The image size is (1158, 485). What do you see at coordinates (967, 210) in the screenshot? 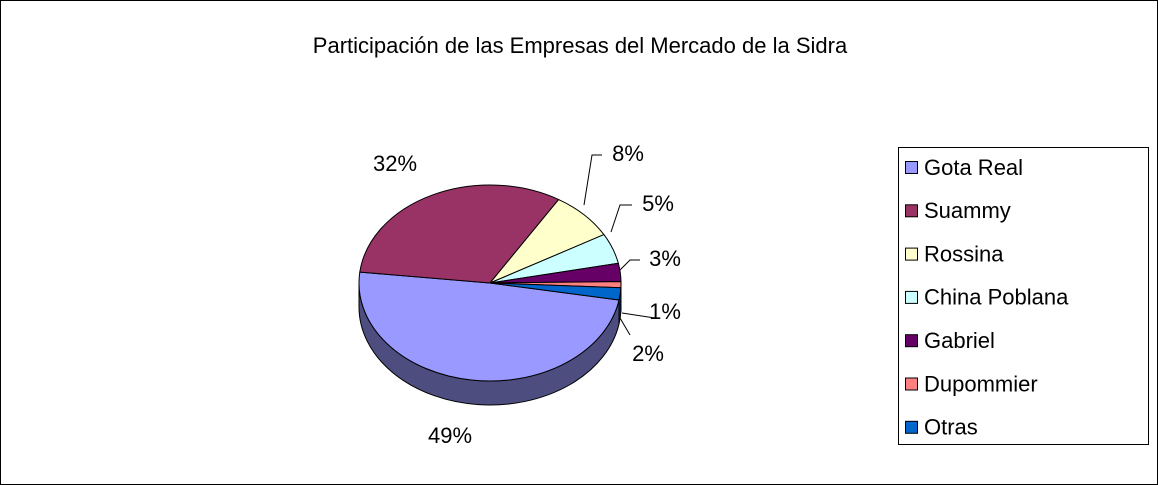
I see `legend-label: Suammy` at bounding box center [967, 210].